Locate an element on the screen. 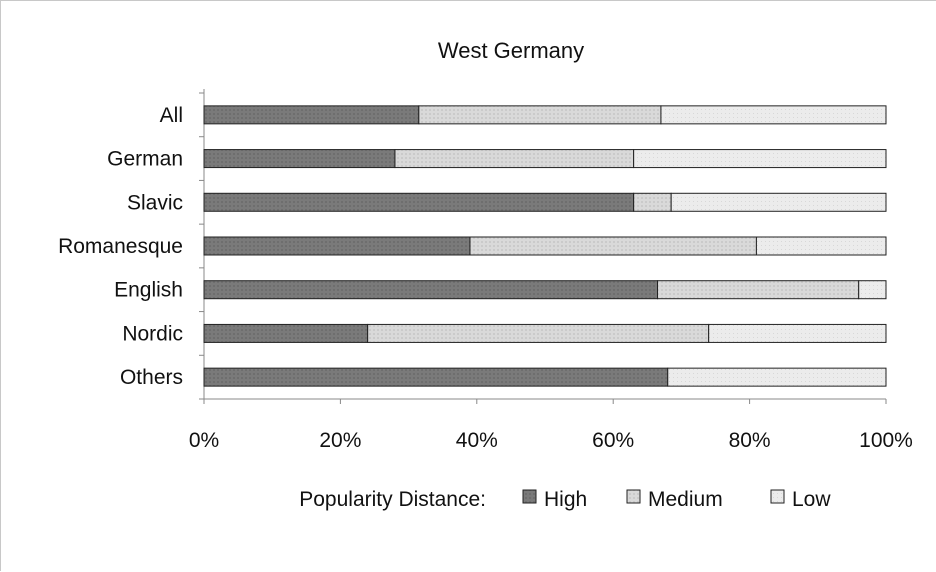  category-label: Others is located at coordinates (151, 377).